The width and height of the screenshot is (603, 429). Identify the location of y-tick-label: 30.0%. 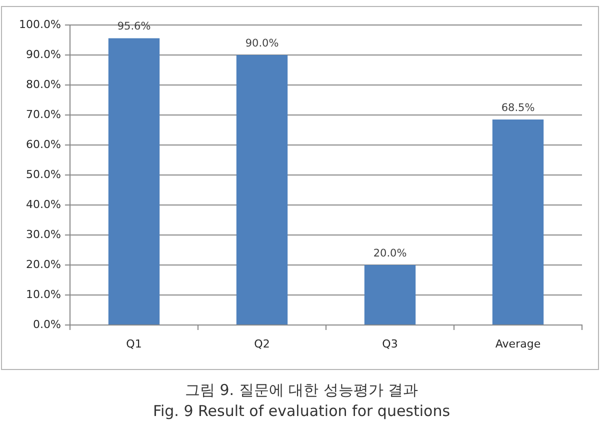
(43, 234).